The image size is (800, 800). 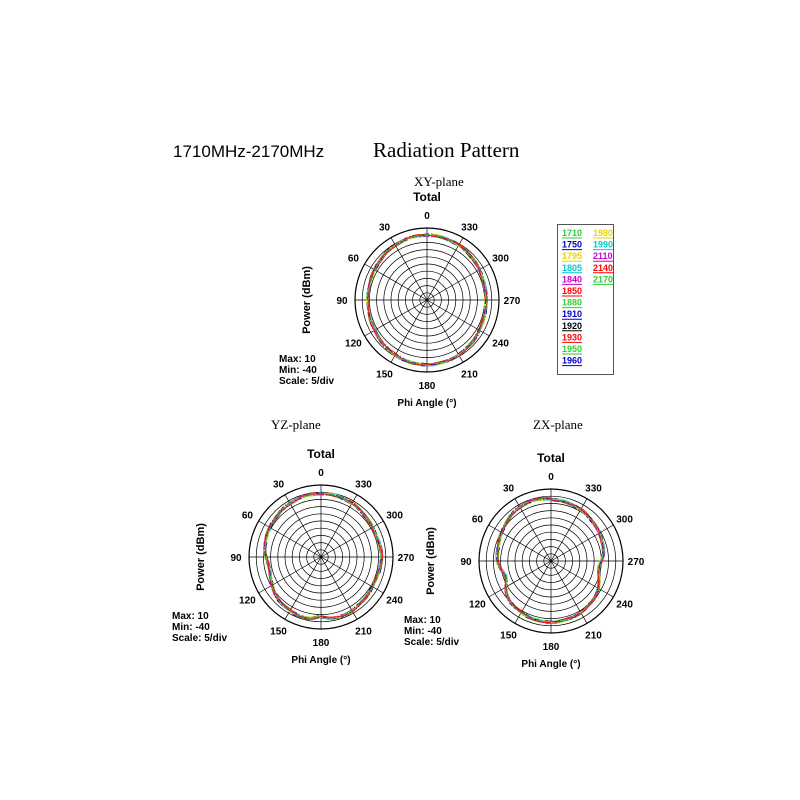 I want to click on legend-entry: 2110, so click(x=603, y=256).